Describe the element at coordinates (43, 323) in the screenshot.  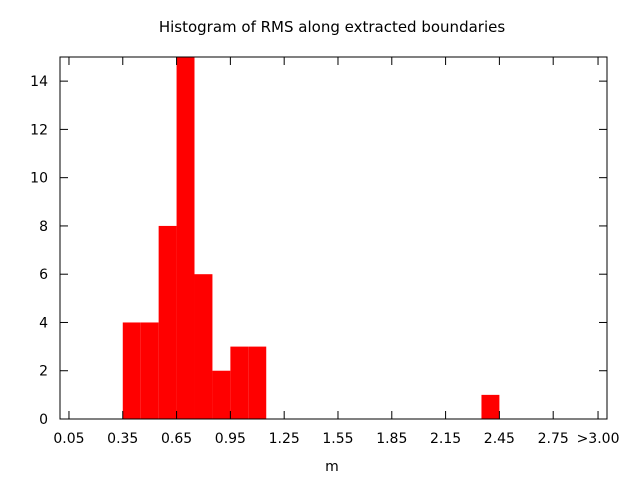
I see `y-tick-label-2: 4` at that location.